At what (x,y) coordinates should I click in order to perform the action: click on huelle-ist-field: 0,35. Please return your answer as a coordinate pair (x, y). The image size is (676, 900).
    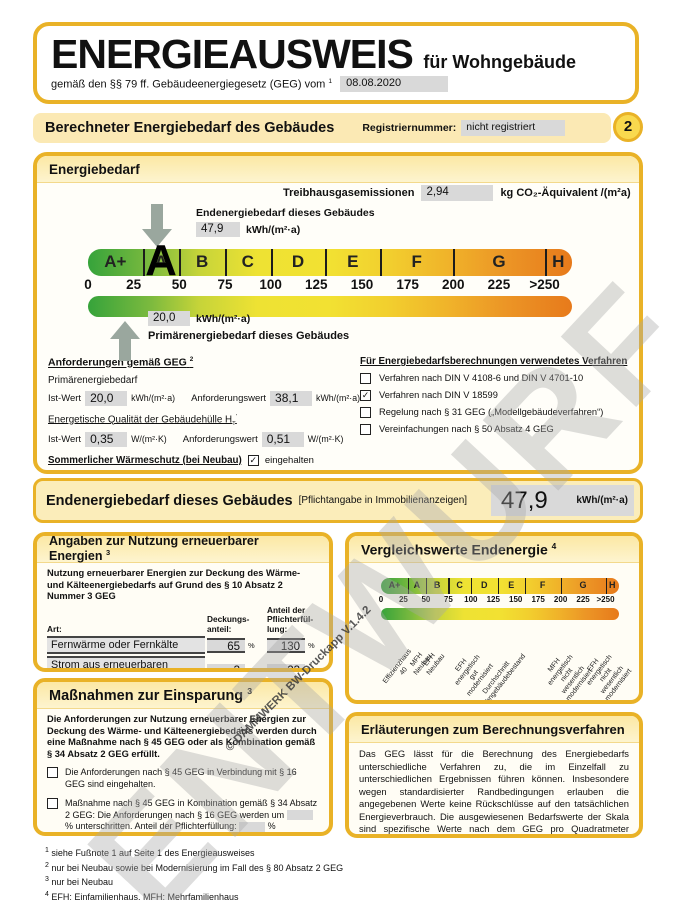
    Looking at the image, I should click on (106, 439).